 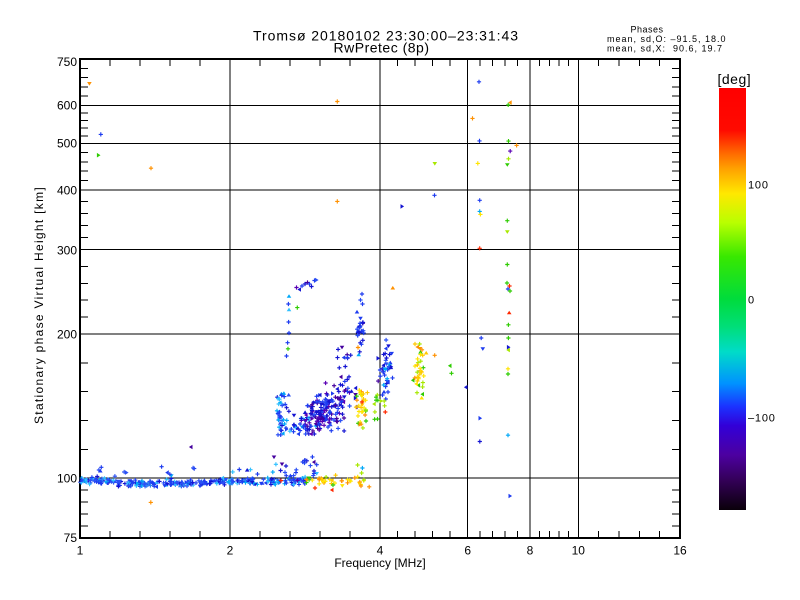 What do you see at coordinates (665, 49) in the screenshot?
I see `svg-text: mean, sd,X: 90.6, 19.7` at bounding box center [665, 49].